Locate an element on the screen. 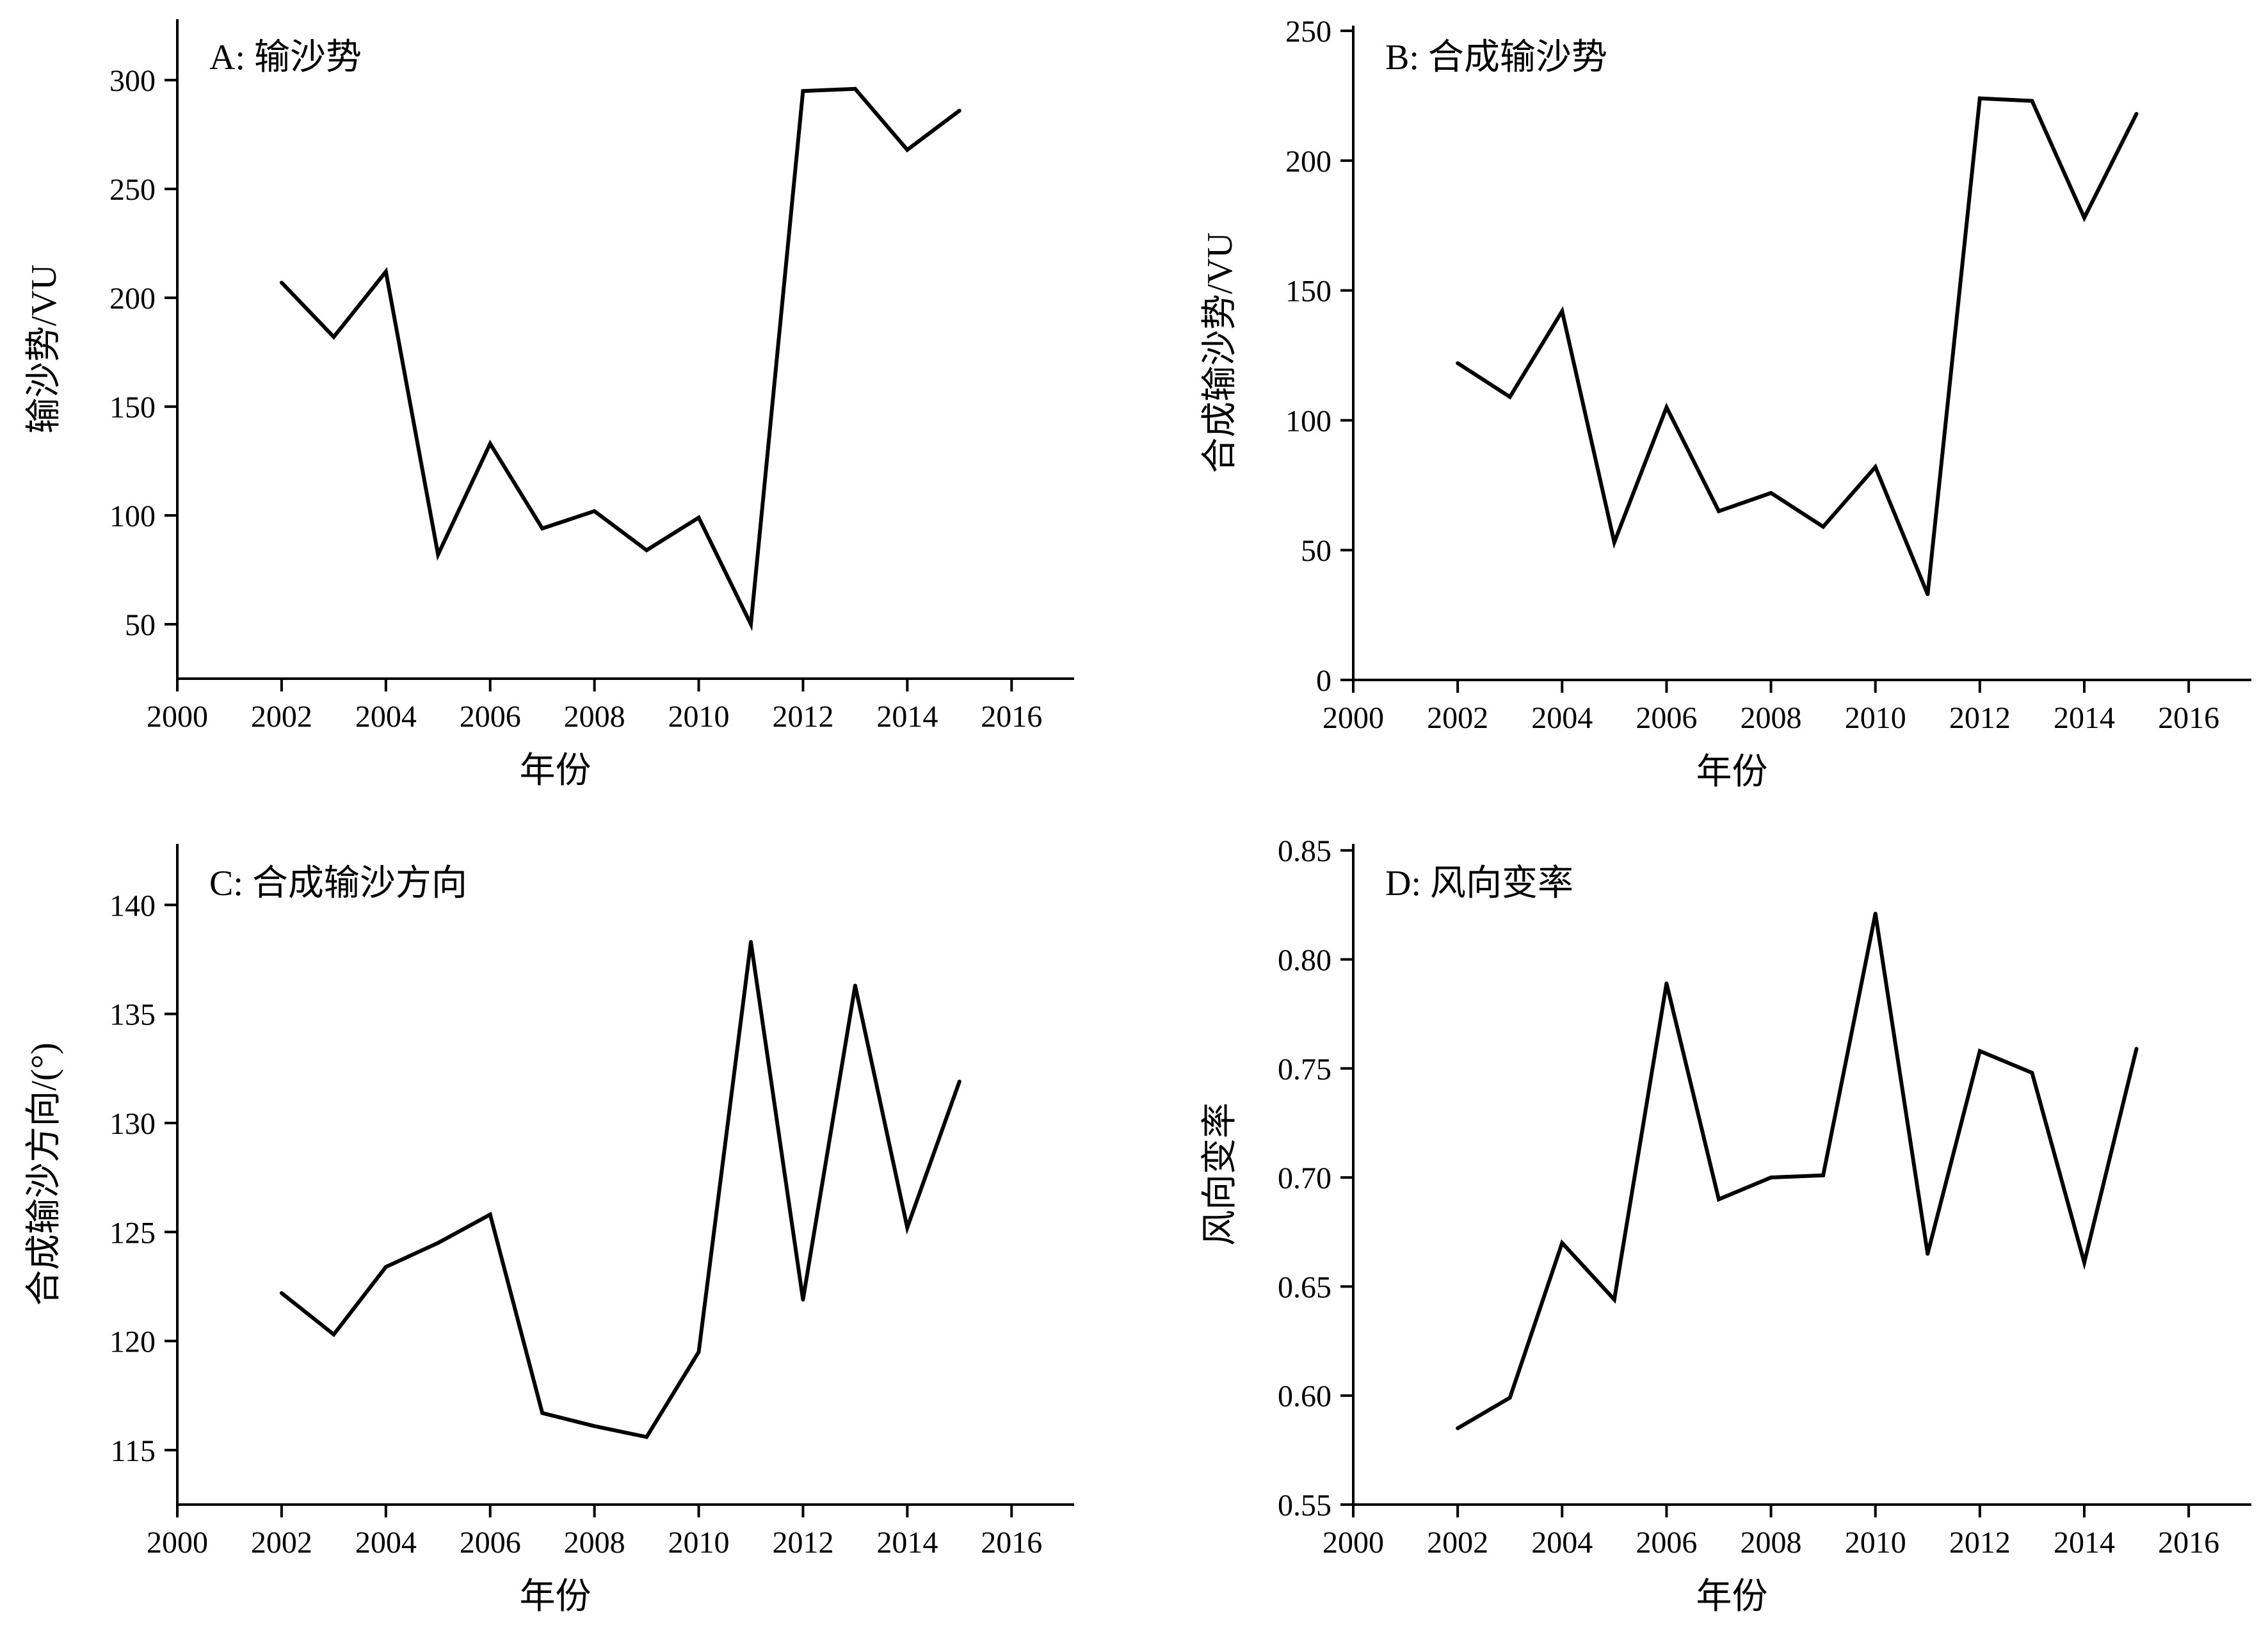  y-tick-label: 0.75 is located at coordinates (1304, 1070).